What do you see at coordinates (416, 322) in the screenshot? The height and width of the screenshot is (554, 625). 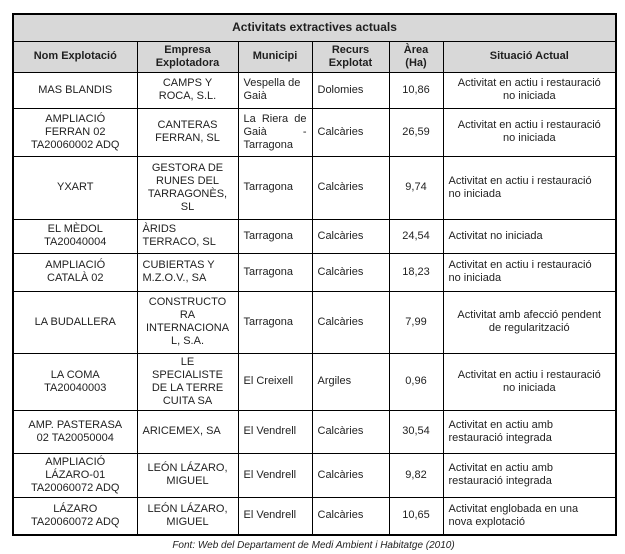 I see `cell-area-ha: 7,99` at bounding box center [416, 322].